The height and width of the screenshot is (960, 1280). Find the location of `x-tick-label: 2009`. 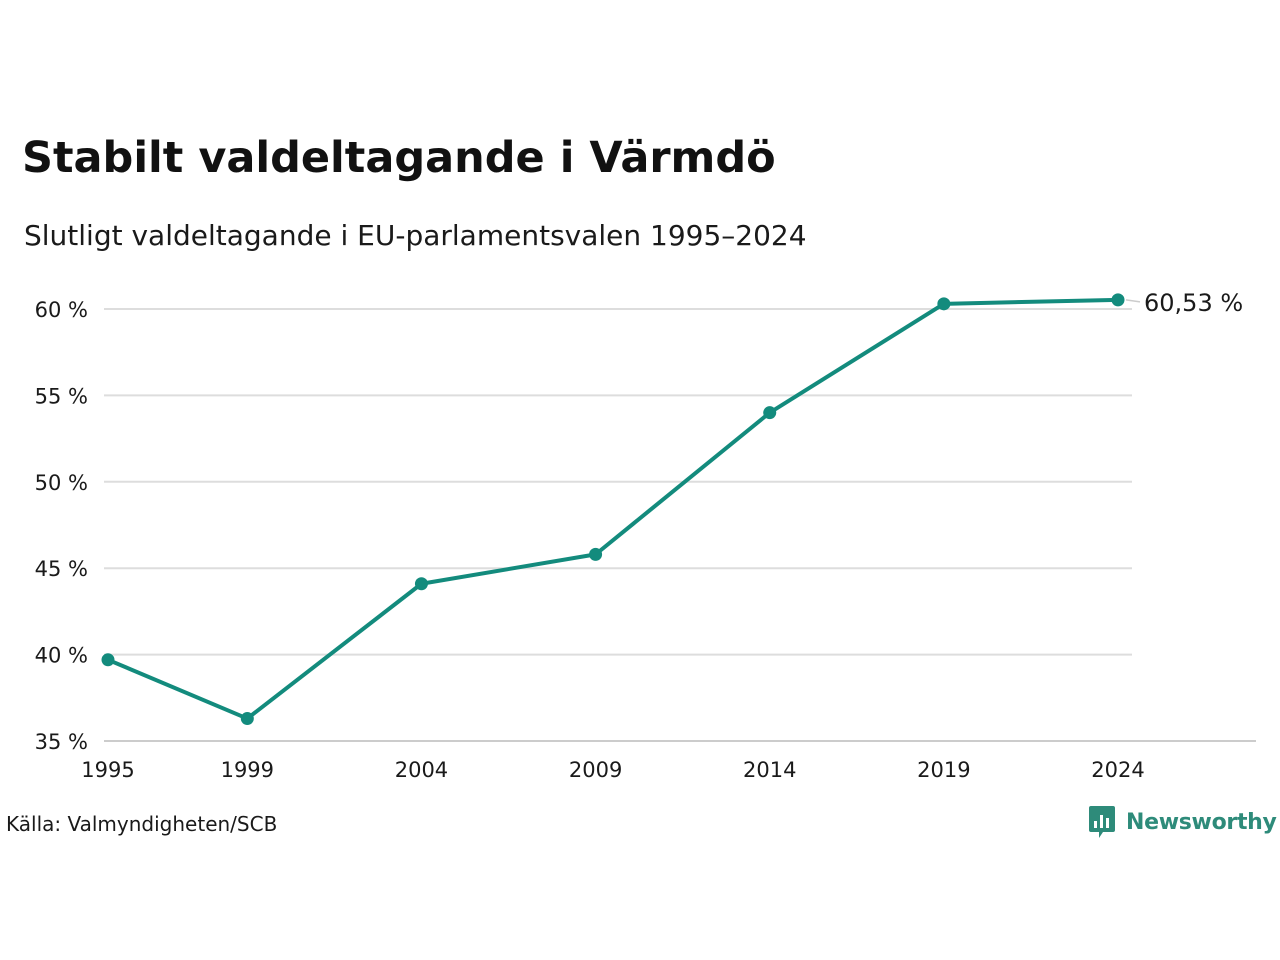

x-tick-label: 2009 is located at coordinates (595, 770).